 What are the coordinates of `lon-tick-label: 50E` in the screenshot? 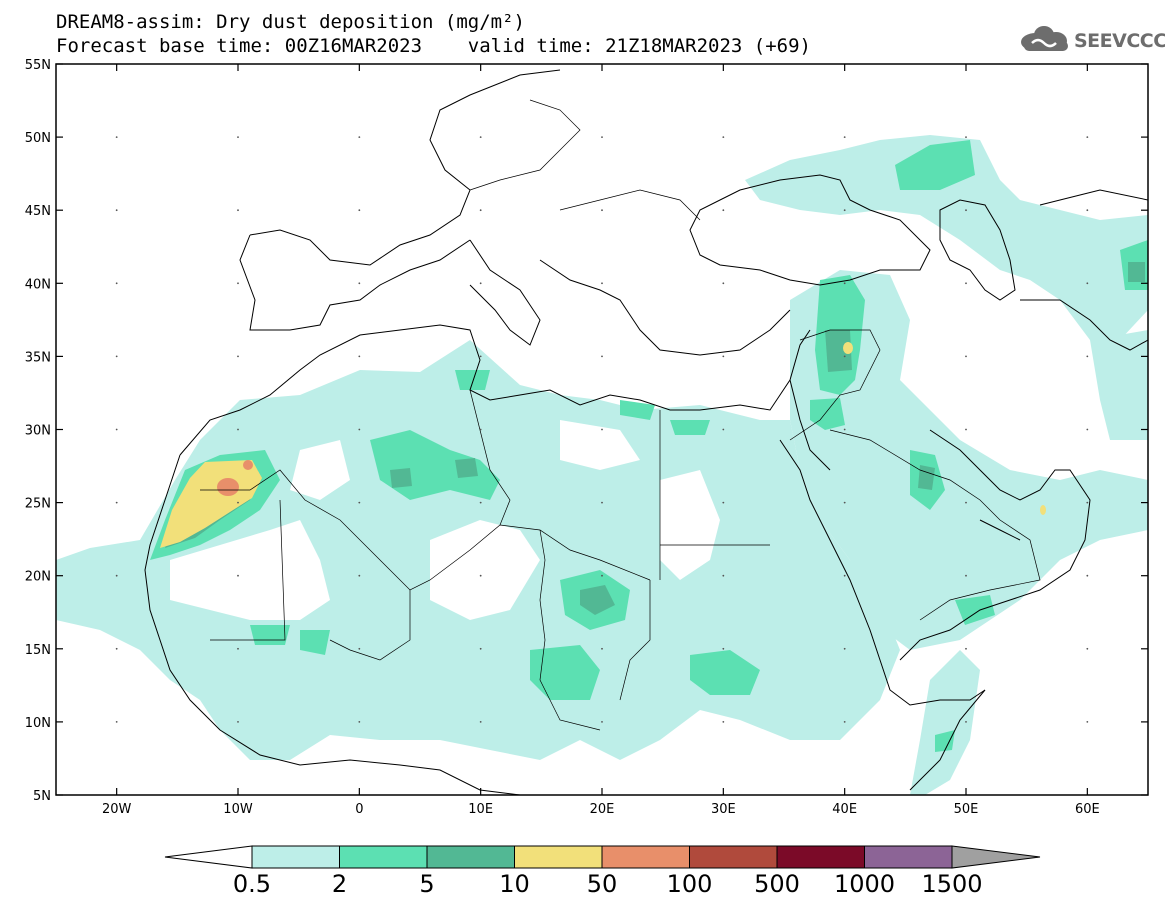 It's located at (966, 809).